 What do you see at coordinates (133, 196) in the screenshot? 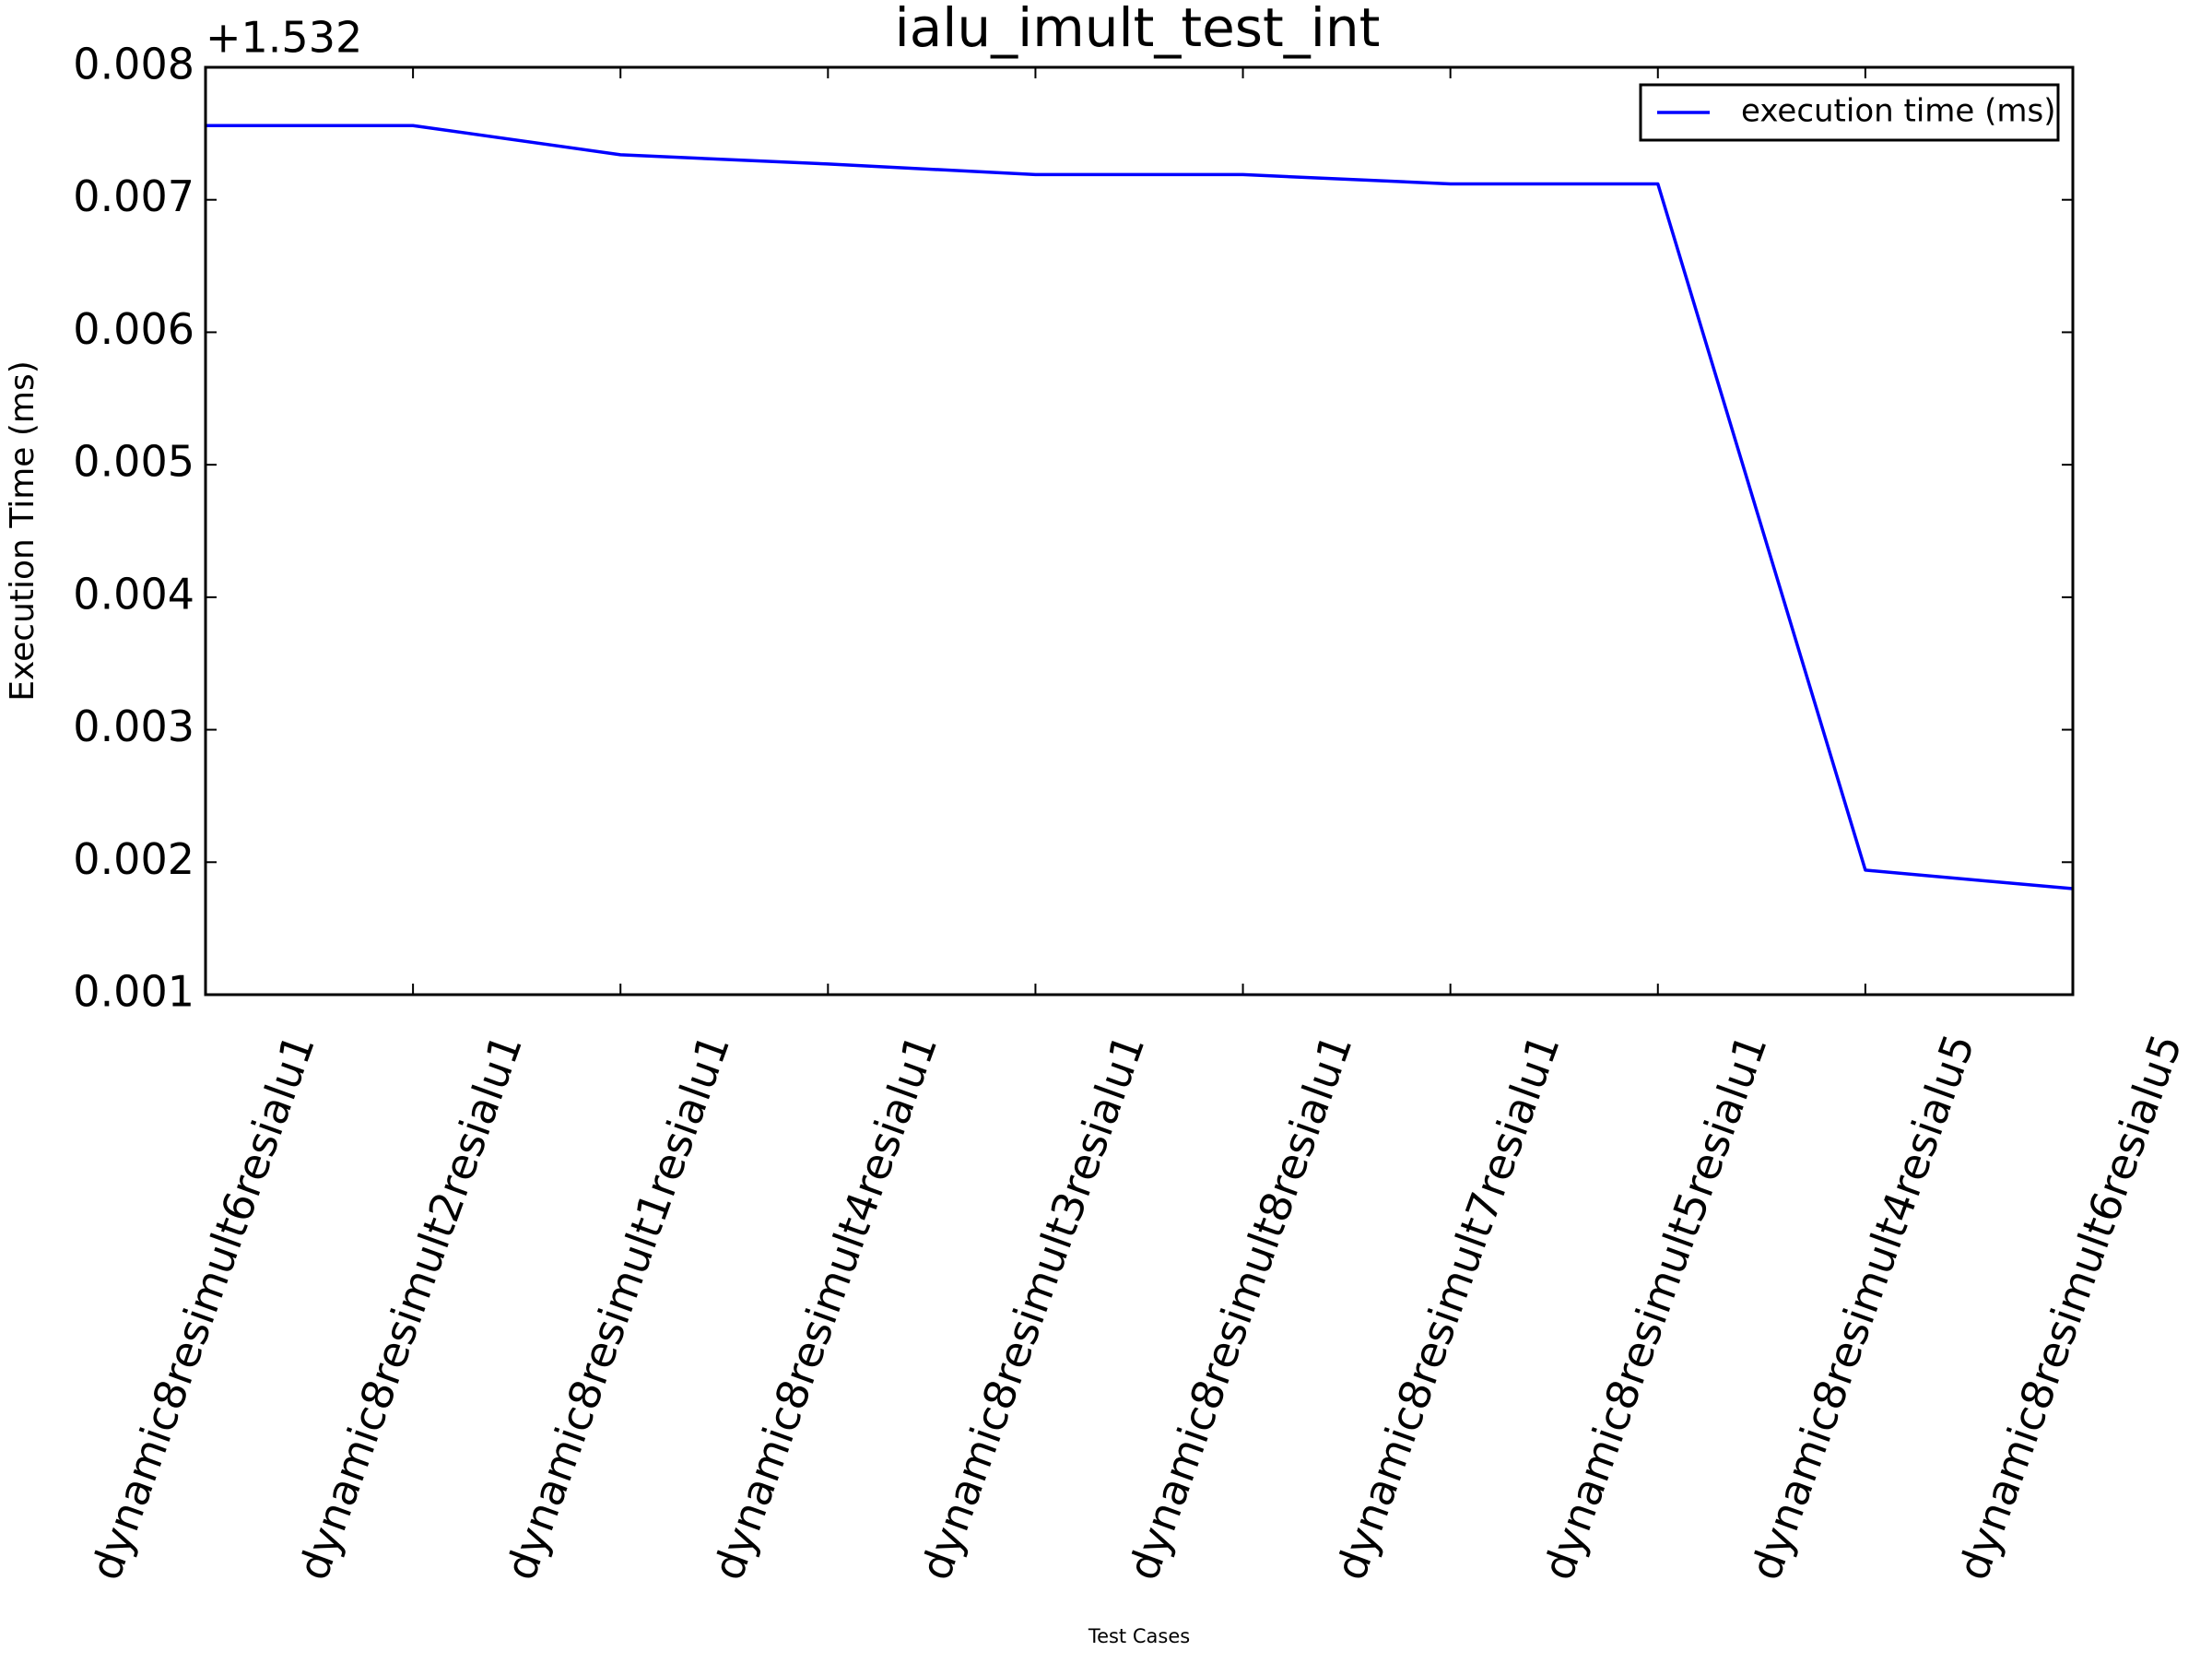
I see `y-tick-label: 0.007` at bounding box center [133, 196].